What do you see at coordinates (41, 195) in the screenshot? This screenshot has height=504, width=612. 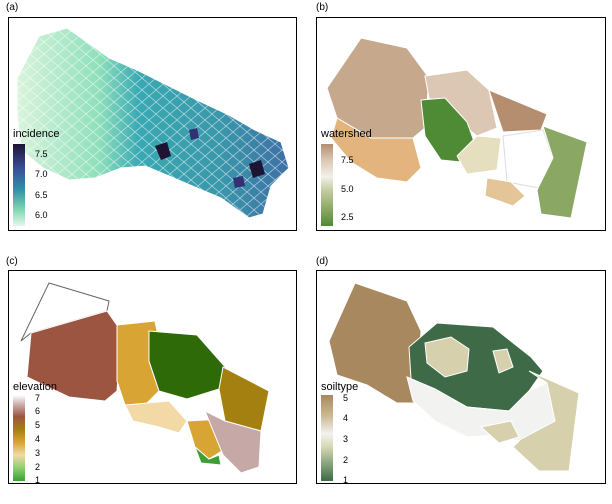 I see `legend-tick: 6.5` at bounding box center [41, 195].